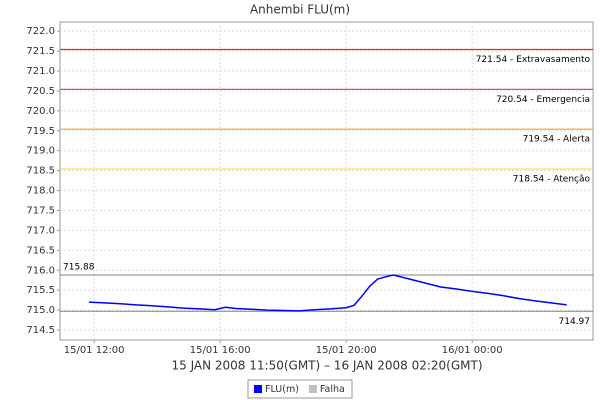  Describe the element at coordinates (40, 111) in the screenshot. I see `y-tick-label: 720.0` at that location.